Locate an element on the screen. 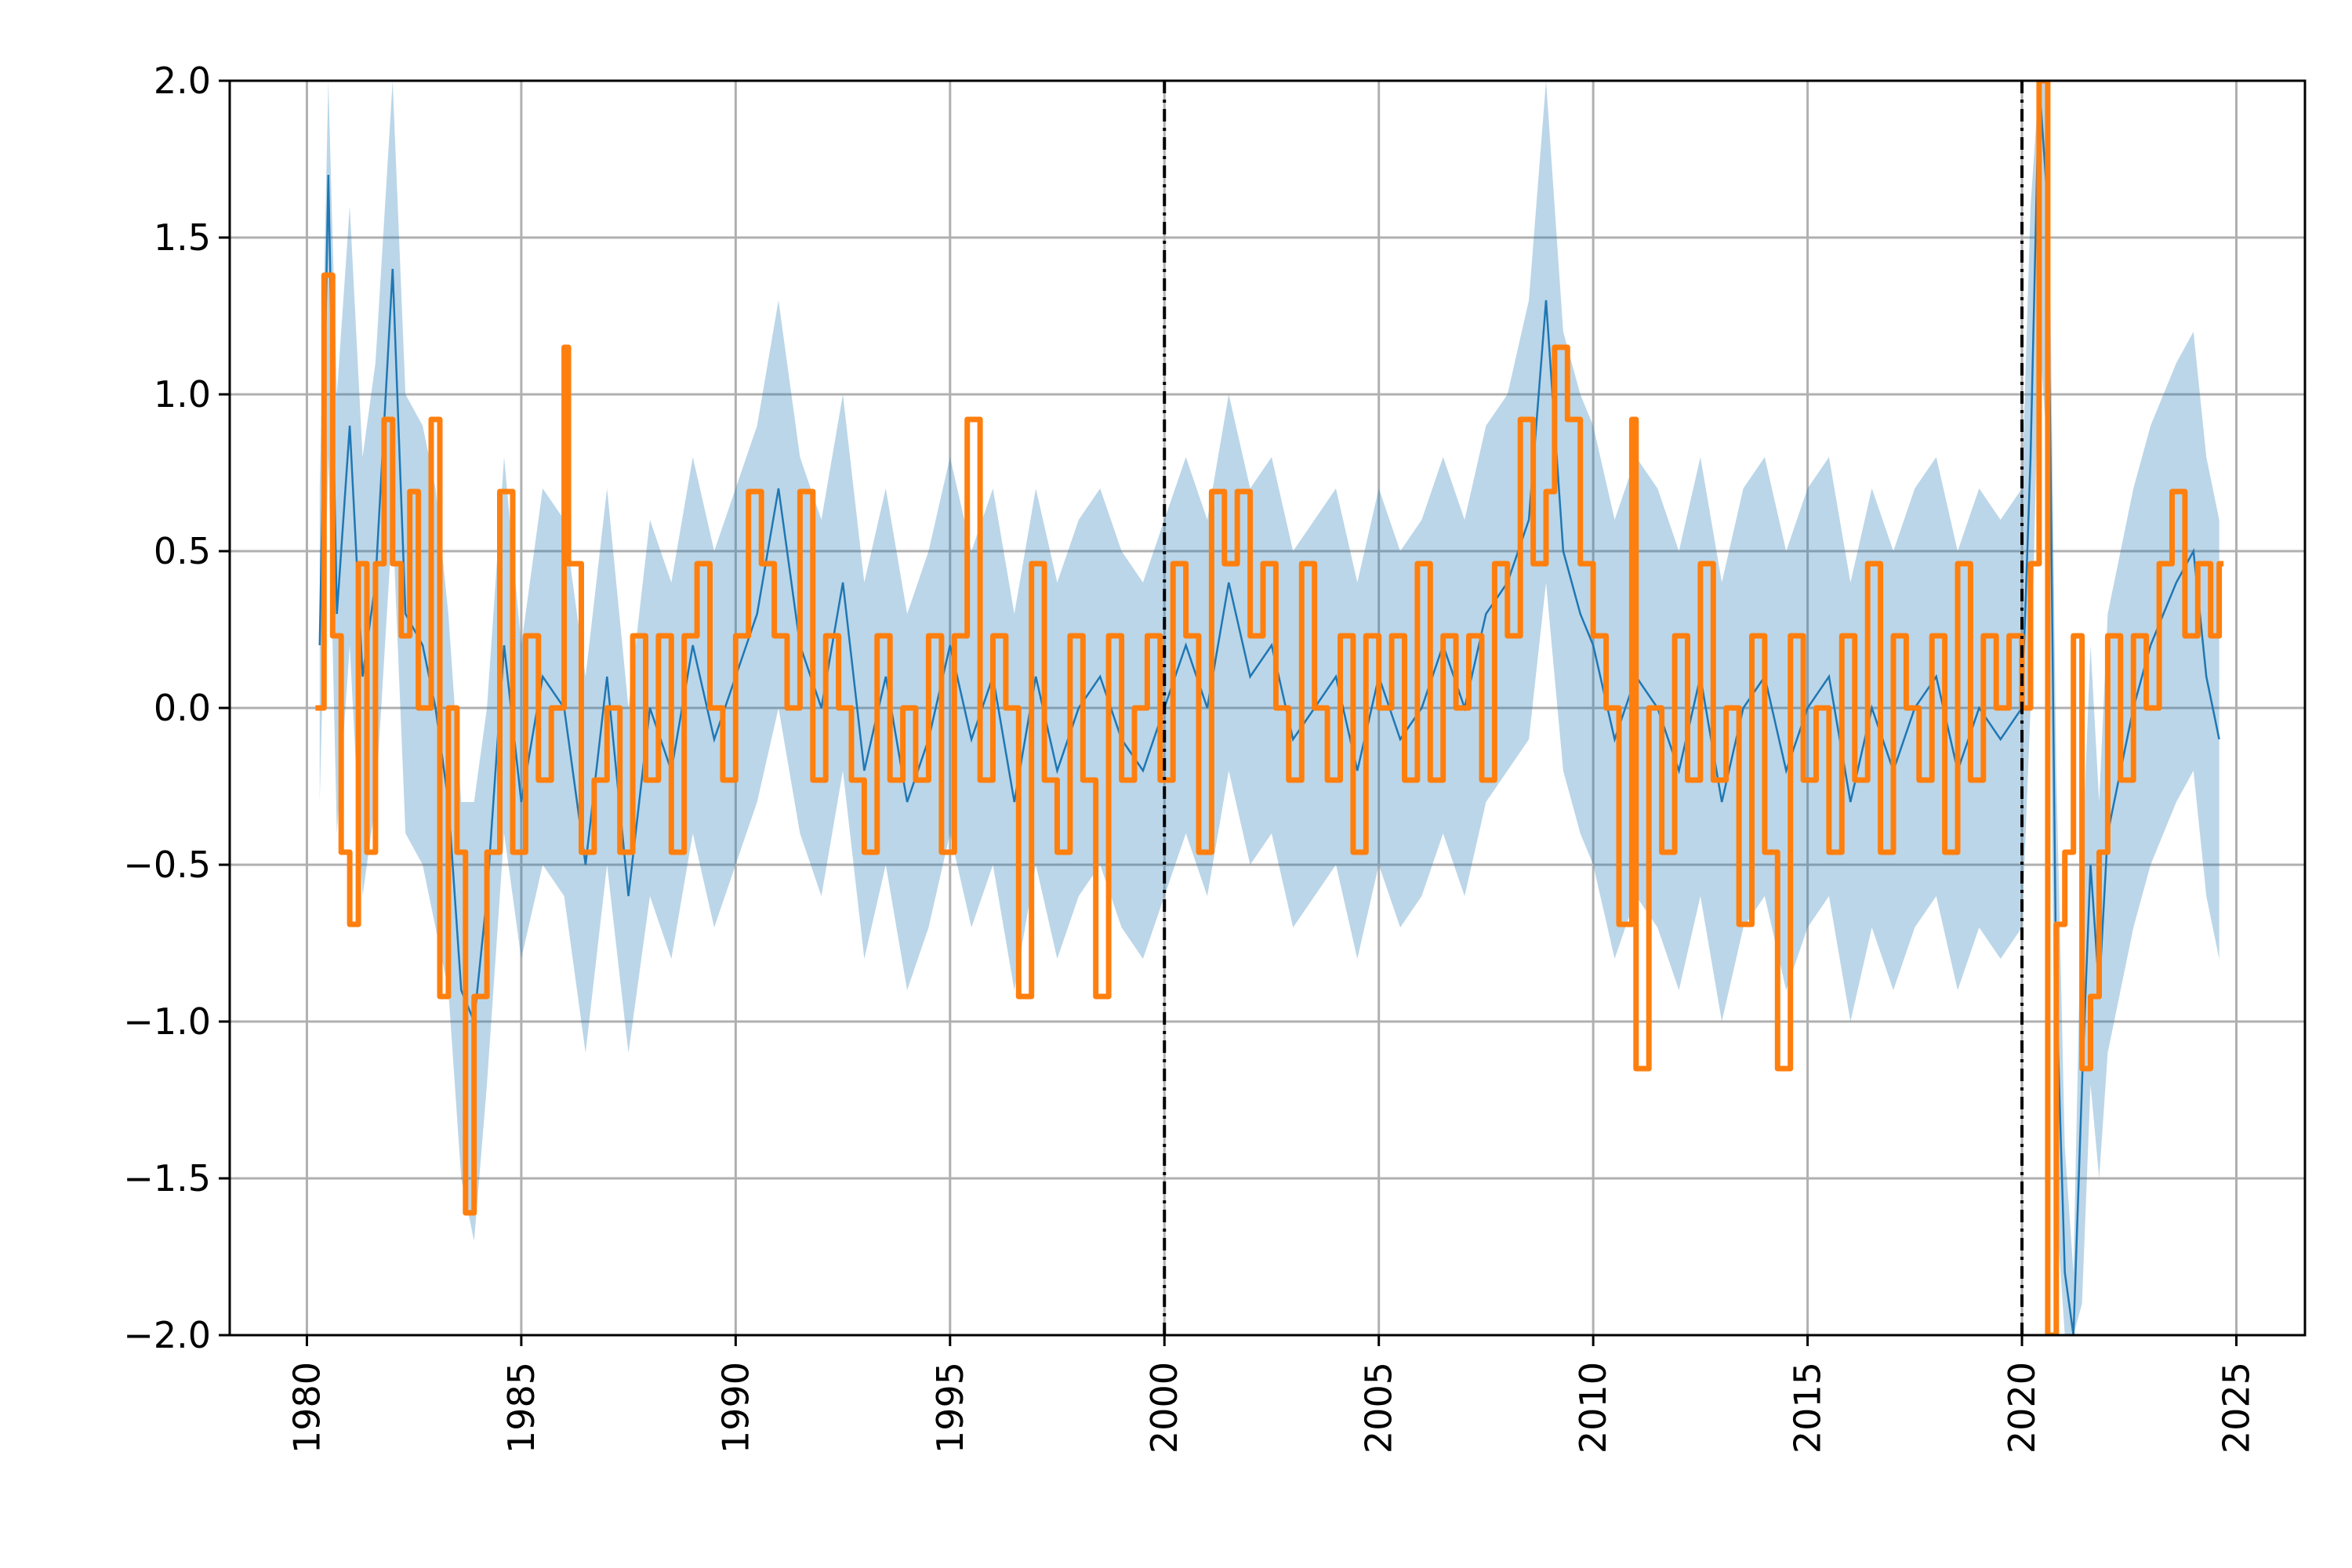 Image resolution: width=2352 pixels, height=1568 pixels. x-tick-label: 1990 is located at coordinates (735, 1408).